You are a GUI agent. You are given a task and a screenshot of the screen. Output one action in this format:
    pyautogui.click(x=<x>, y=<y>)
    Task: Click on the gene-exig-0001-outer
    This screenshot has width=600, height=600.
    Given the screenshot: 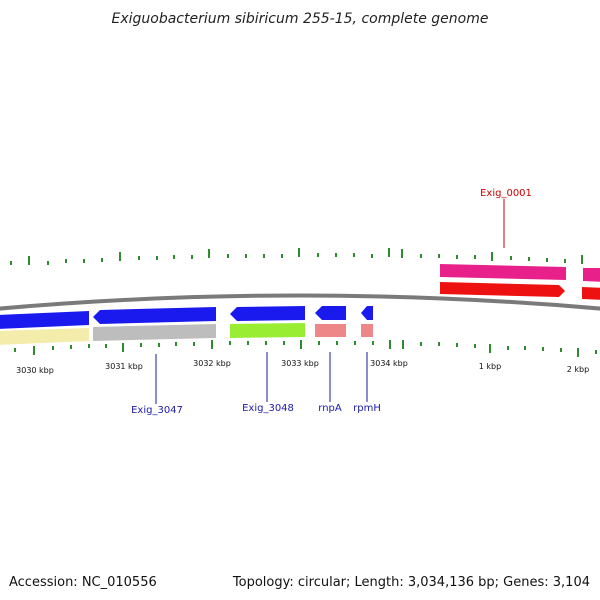 What is the action you would take?
    pyautogui.click(x=503, y=272)
    